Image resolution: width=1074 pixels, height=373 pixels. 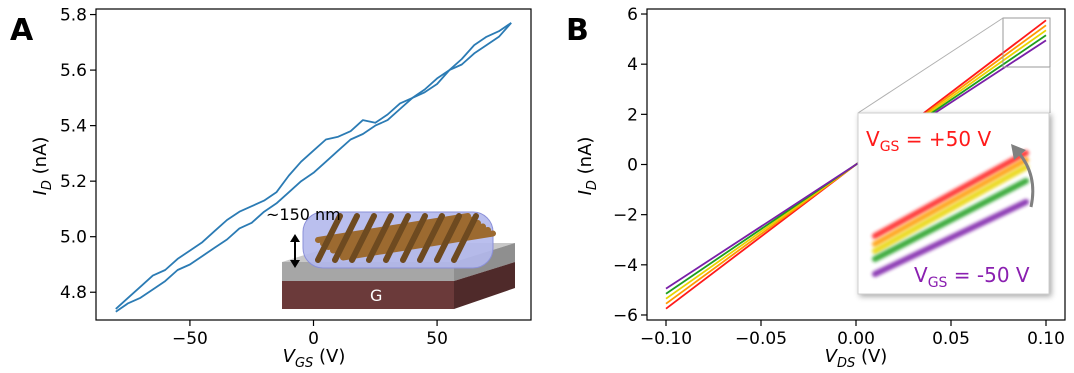 I want to click on panel-a-xlabel-unit: (V), so click(x=329, y=356).